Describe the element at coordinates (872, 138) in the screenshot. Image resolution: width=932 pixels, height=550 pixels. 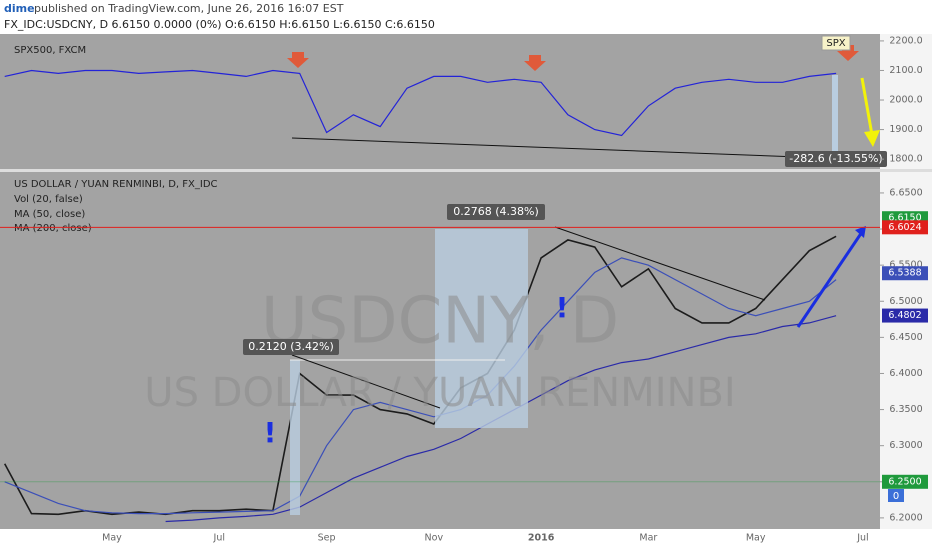
I see `yellow-arrow-head` at that location.